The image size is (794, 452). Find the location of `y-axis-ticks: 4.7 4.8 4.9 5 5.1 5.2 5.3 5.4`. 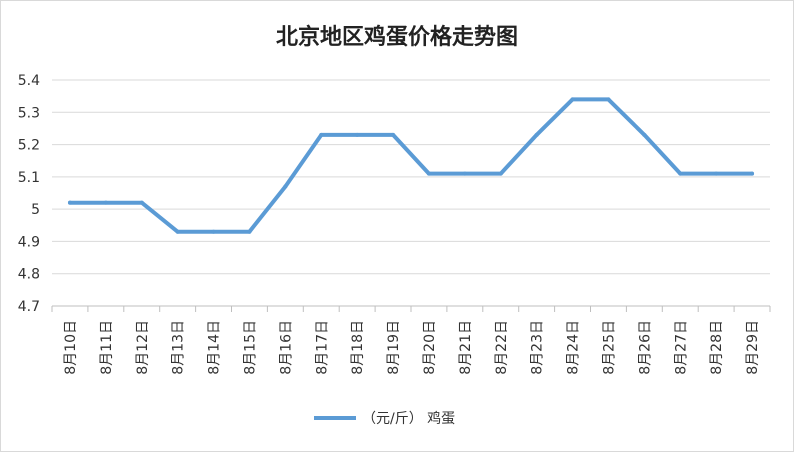

y-axis-ticks: 4.7 4.8 4.9 5 5.1 5.2 5.3 5.4 is located at coordinates (29, 194).